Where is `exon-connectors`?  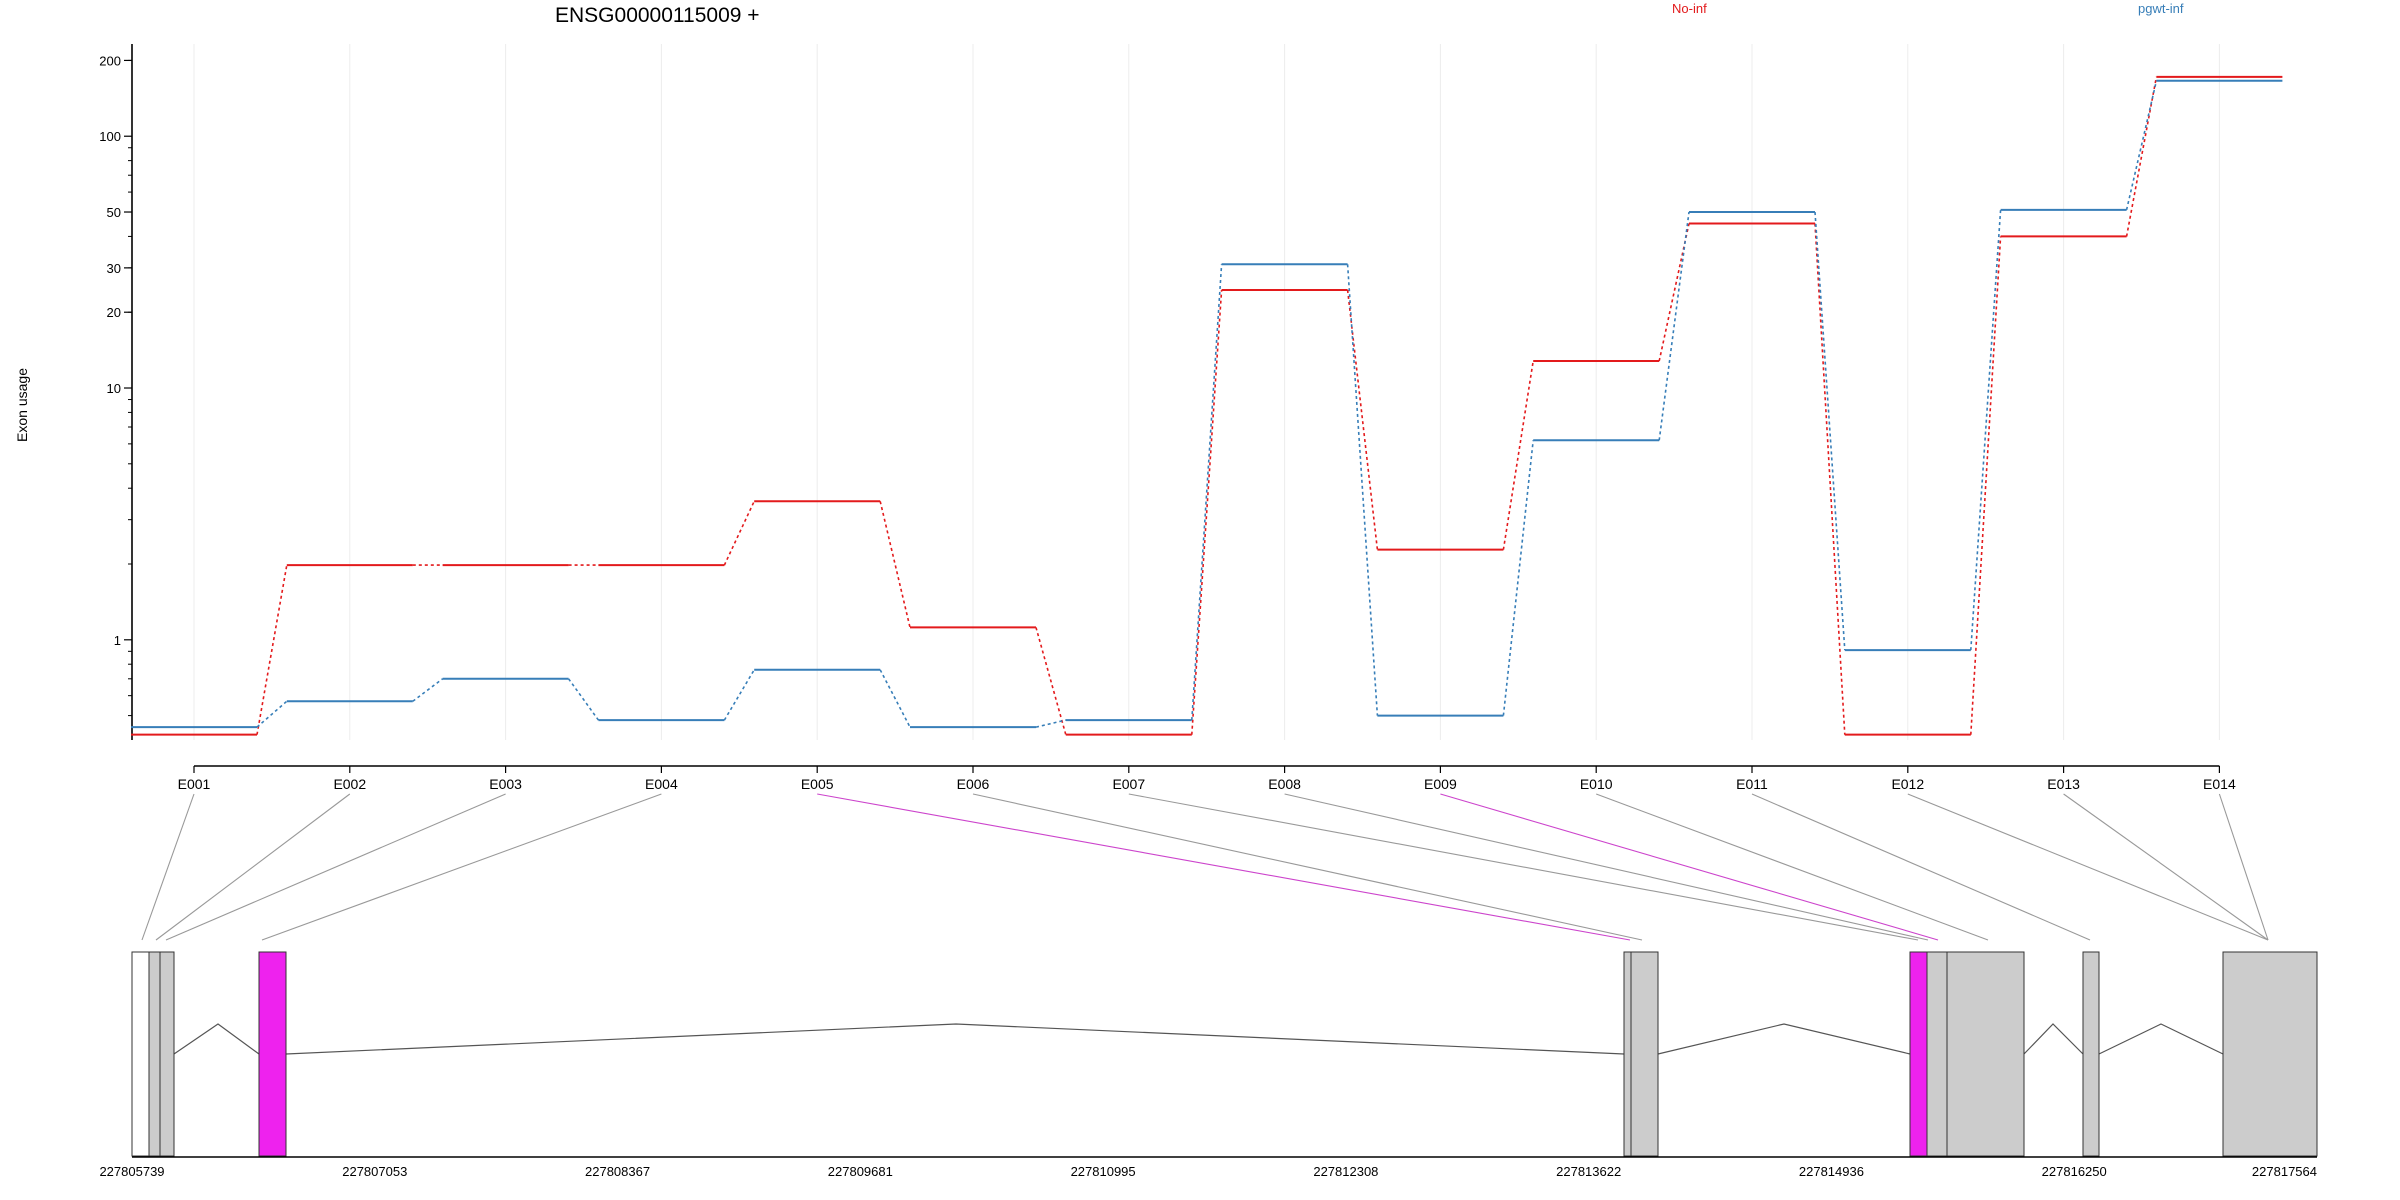
exon-connectors is located at coordinates (1205, 867).